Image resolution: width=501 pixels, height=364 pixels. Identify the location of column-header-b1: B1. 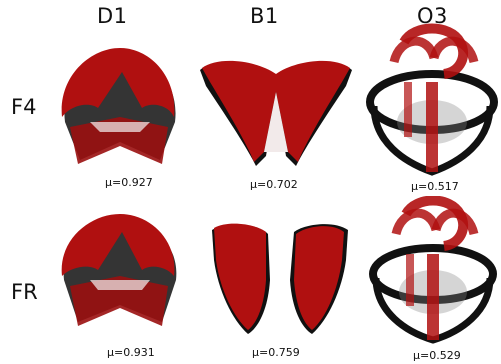
(264, 16).